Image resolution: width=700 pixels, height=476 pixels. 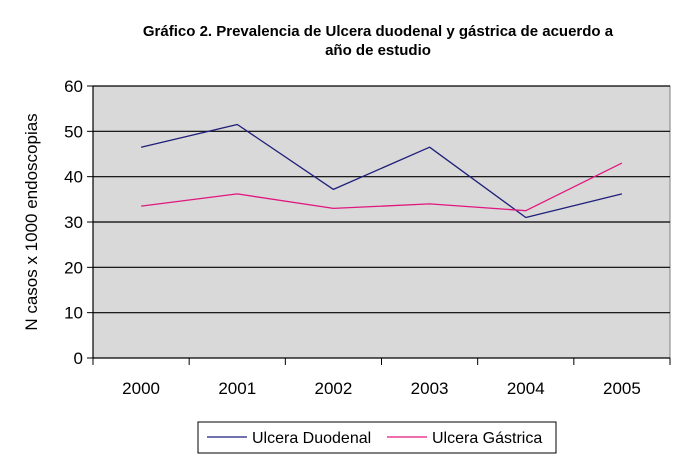 What do you see at coordinates (73, 267) in the screenshot?
I see `y-tick-label: 20` at bounding box center [73, 267].